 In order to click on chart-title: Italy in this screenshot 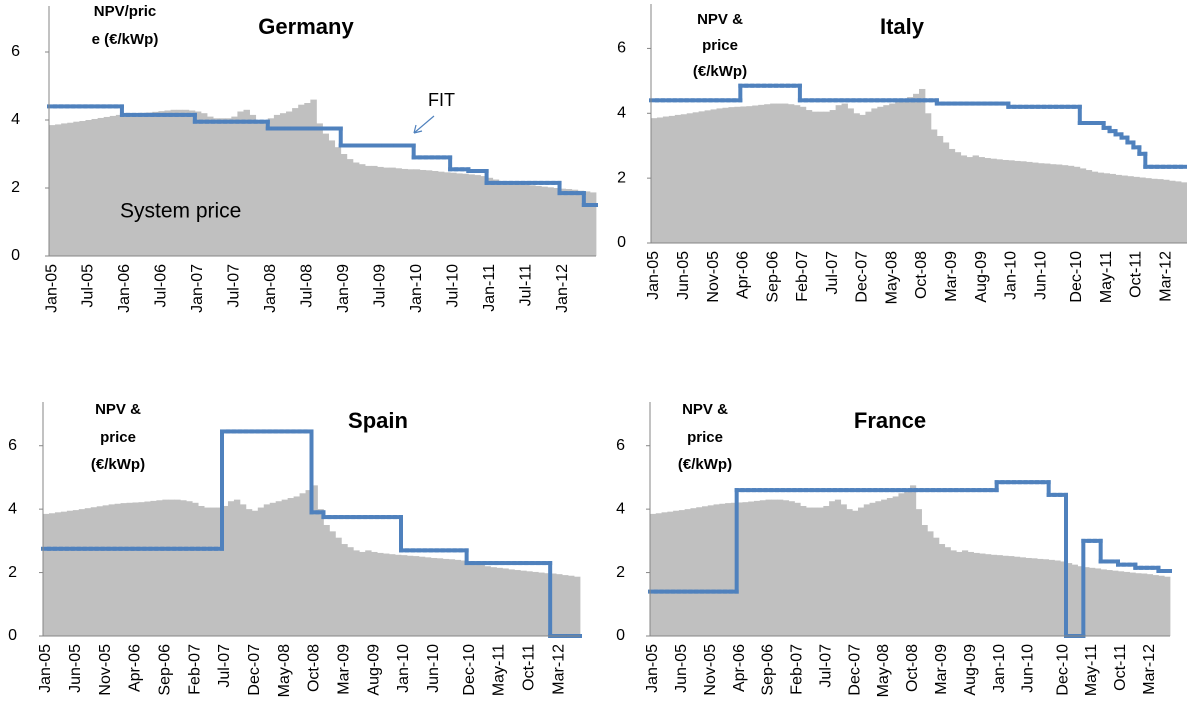, I will do `click(902, 26)`.